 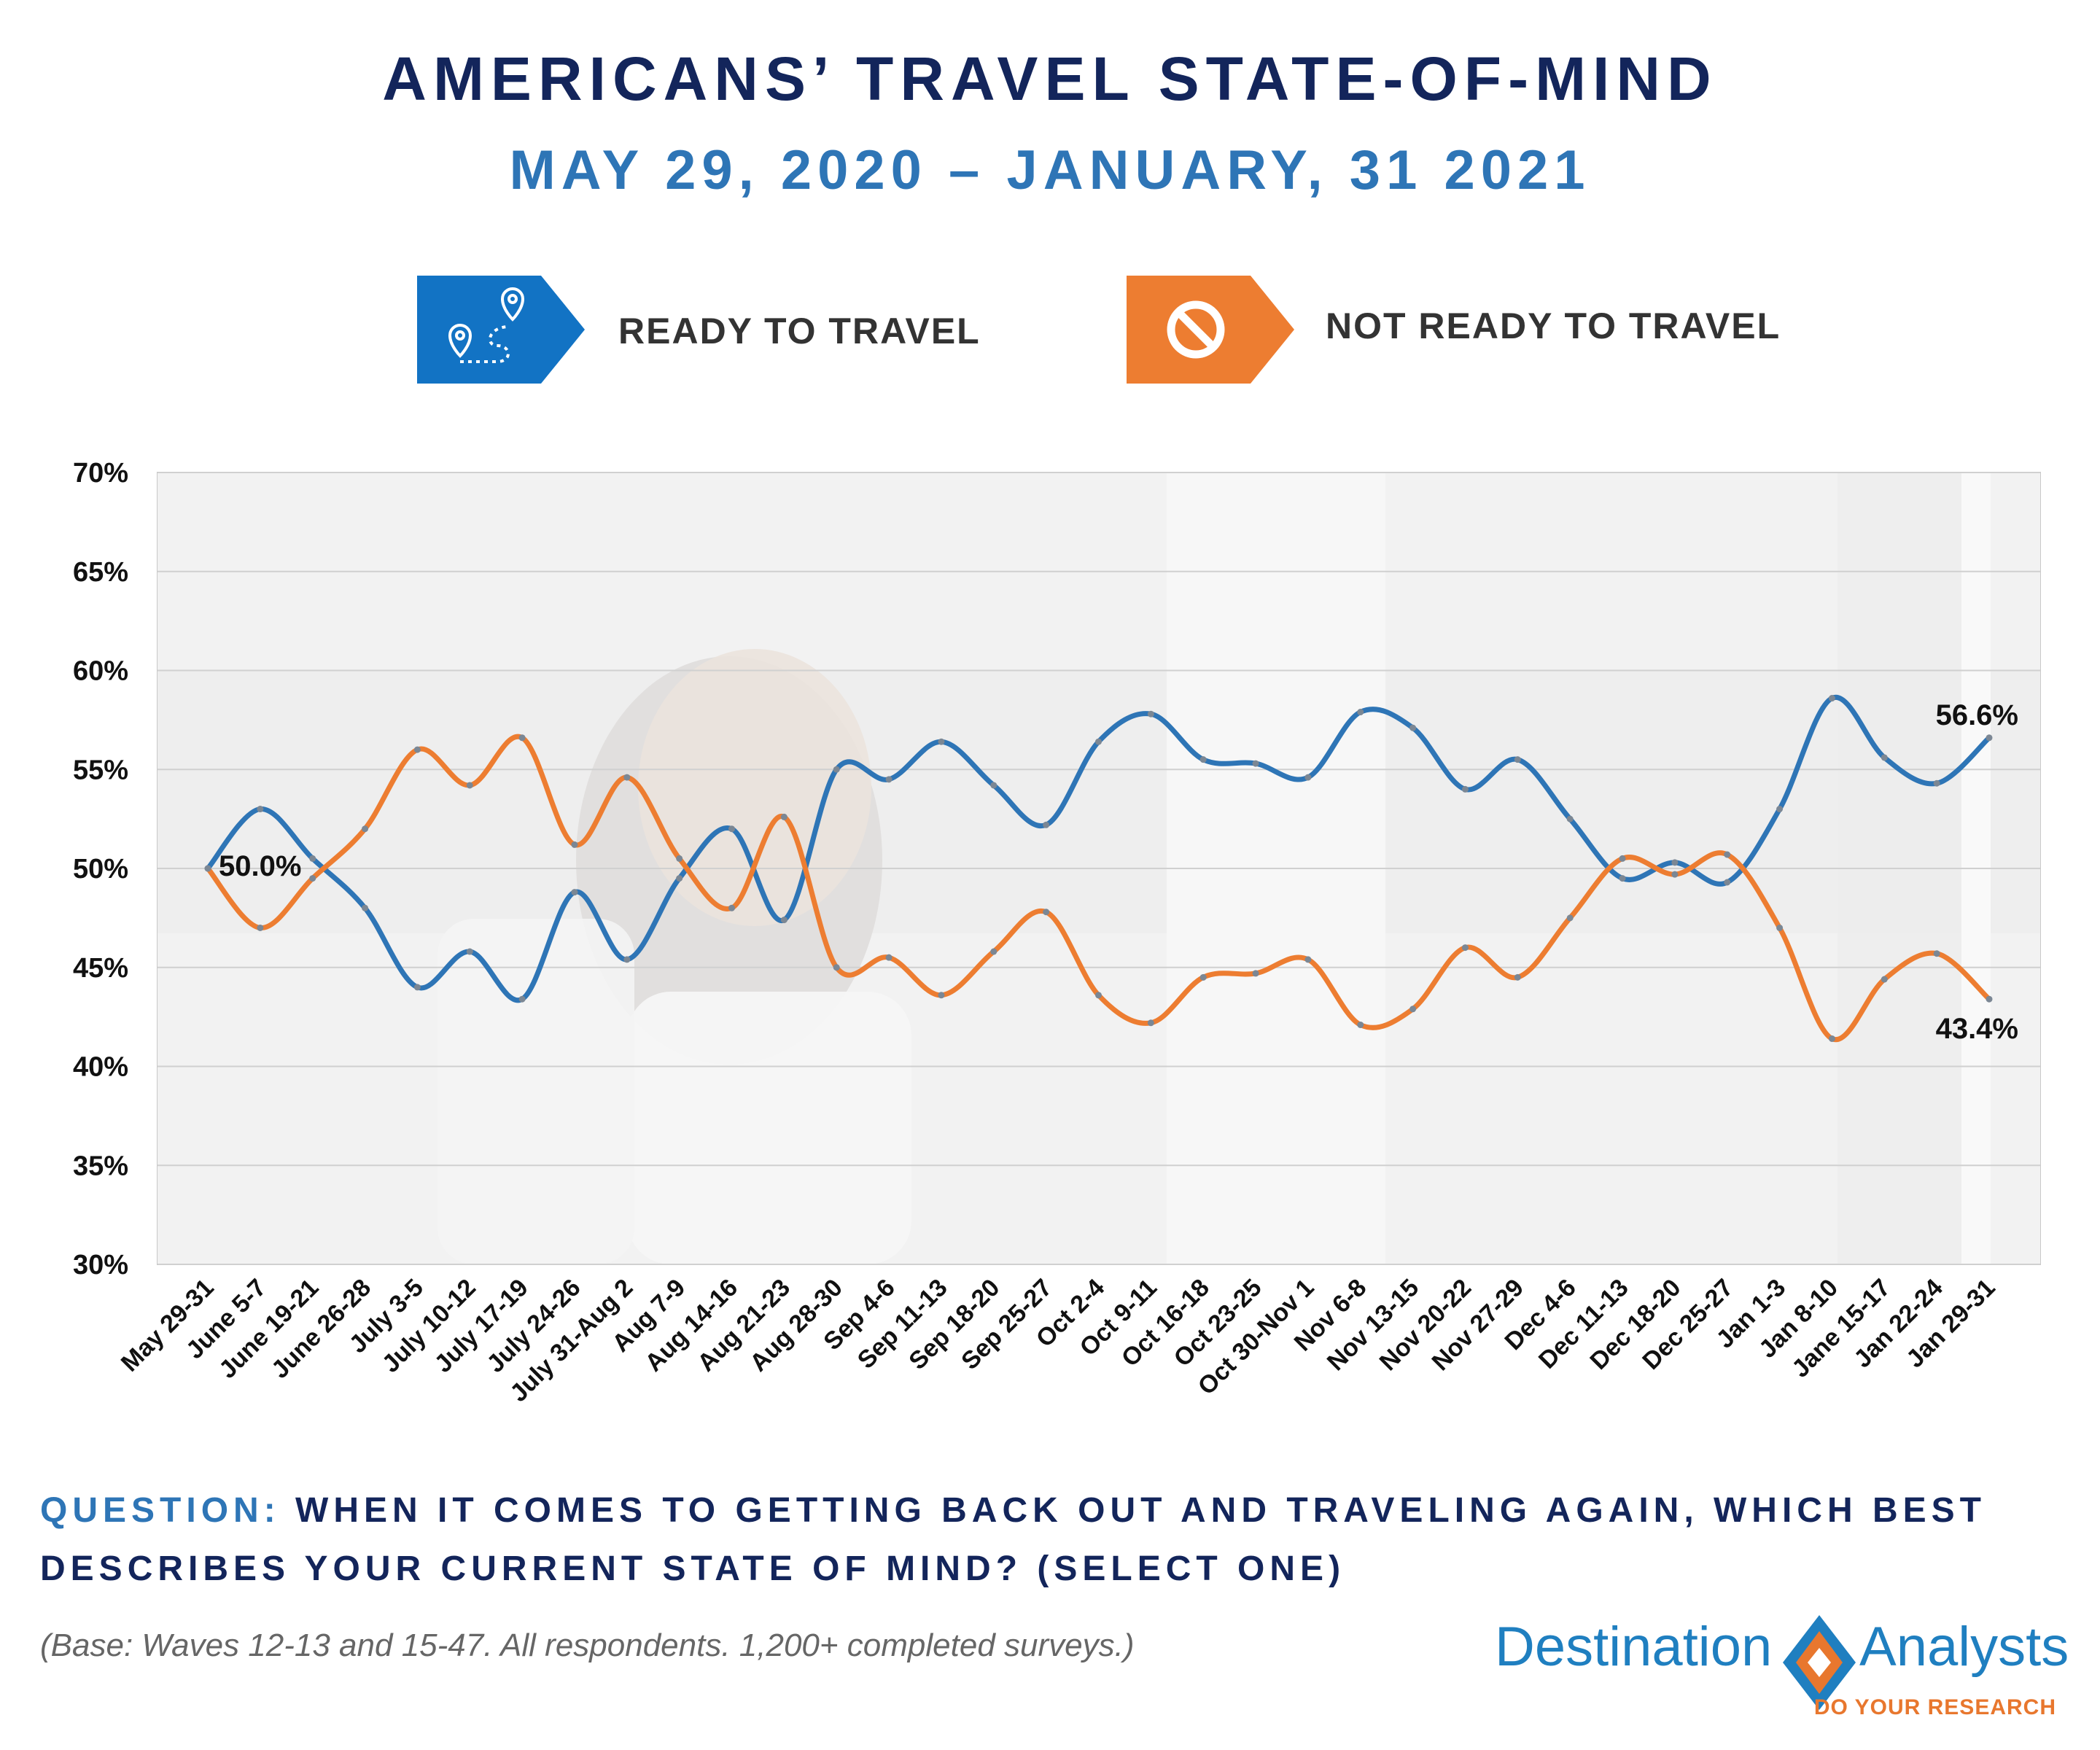 I want to click on y-tick-label: 50%, so click(x=100, y=869).